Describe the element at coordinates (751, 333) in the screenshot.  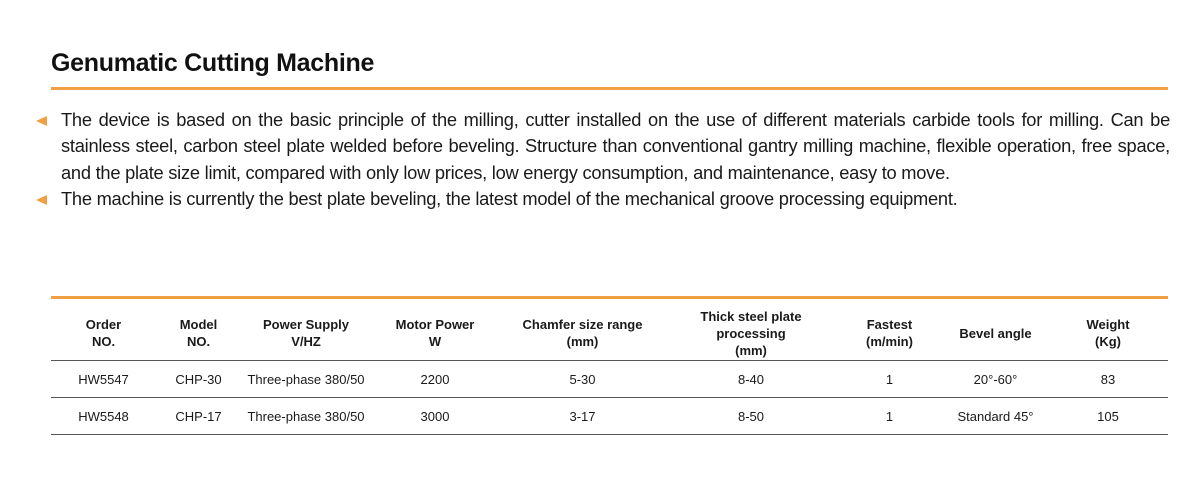
I see `header-plate-processing: Thick steel plate processing (mm)` at that location.